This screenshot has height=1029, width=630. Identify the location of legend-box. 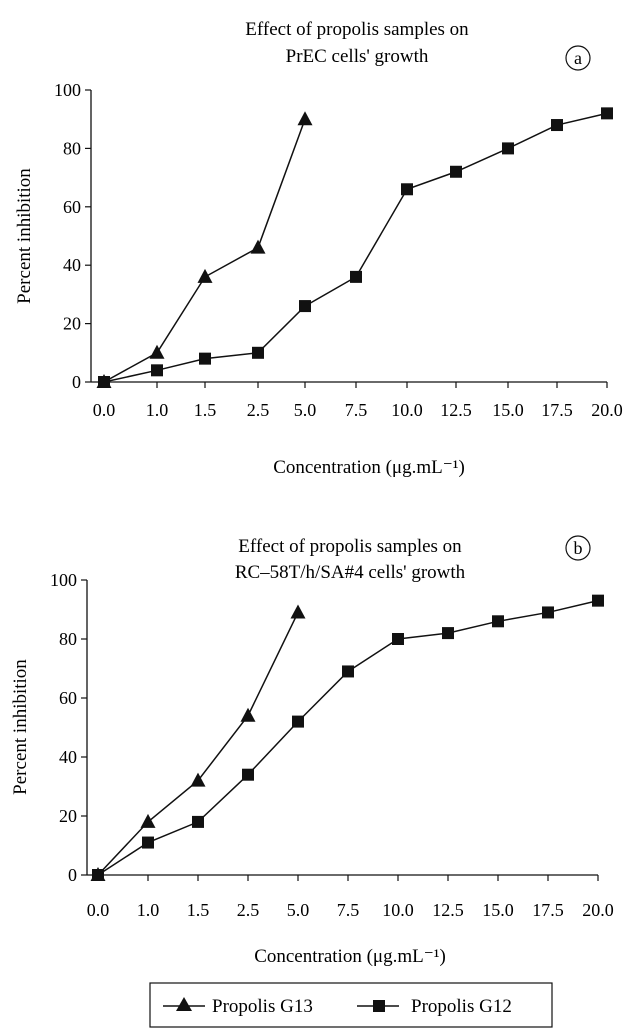
(351, 1005).